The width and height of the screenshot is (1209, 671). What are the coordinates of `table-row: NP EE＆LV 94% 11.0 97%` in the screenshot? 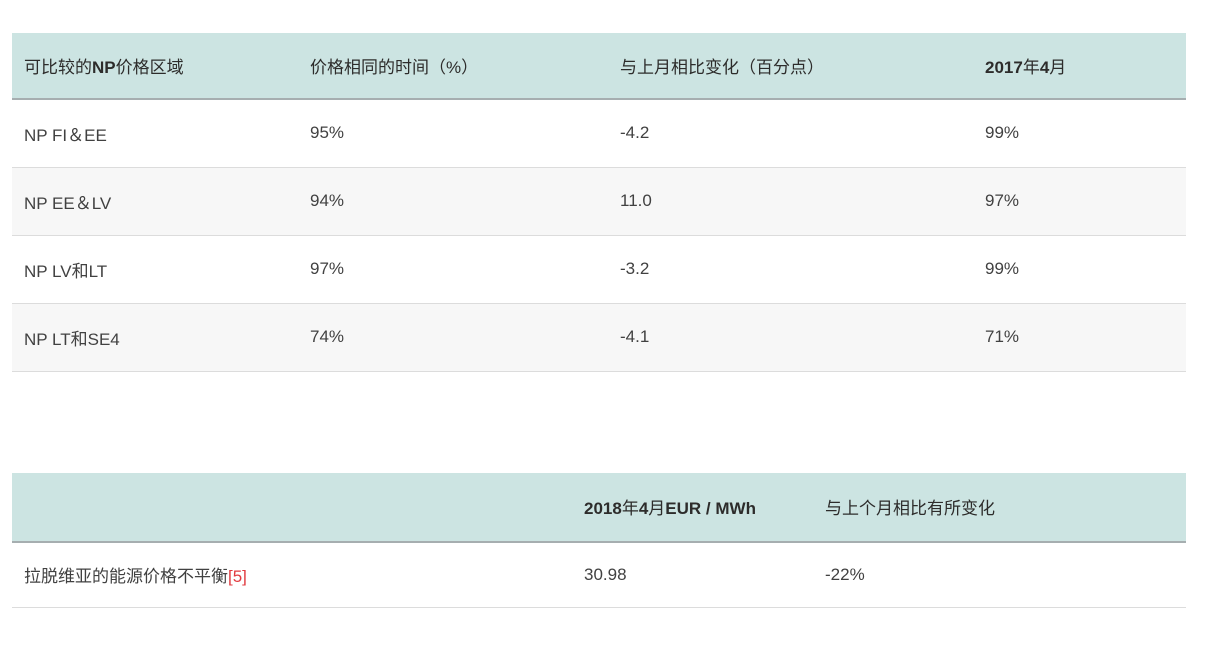 It's located at (599, 201).